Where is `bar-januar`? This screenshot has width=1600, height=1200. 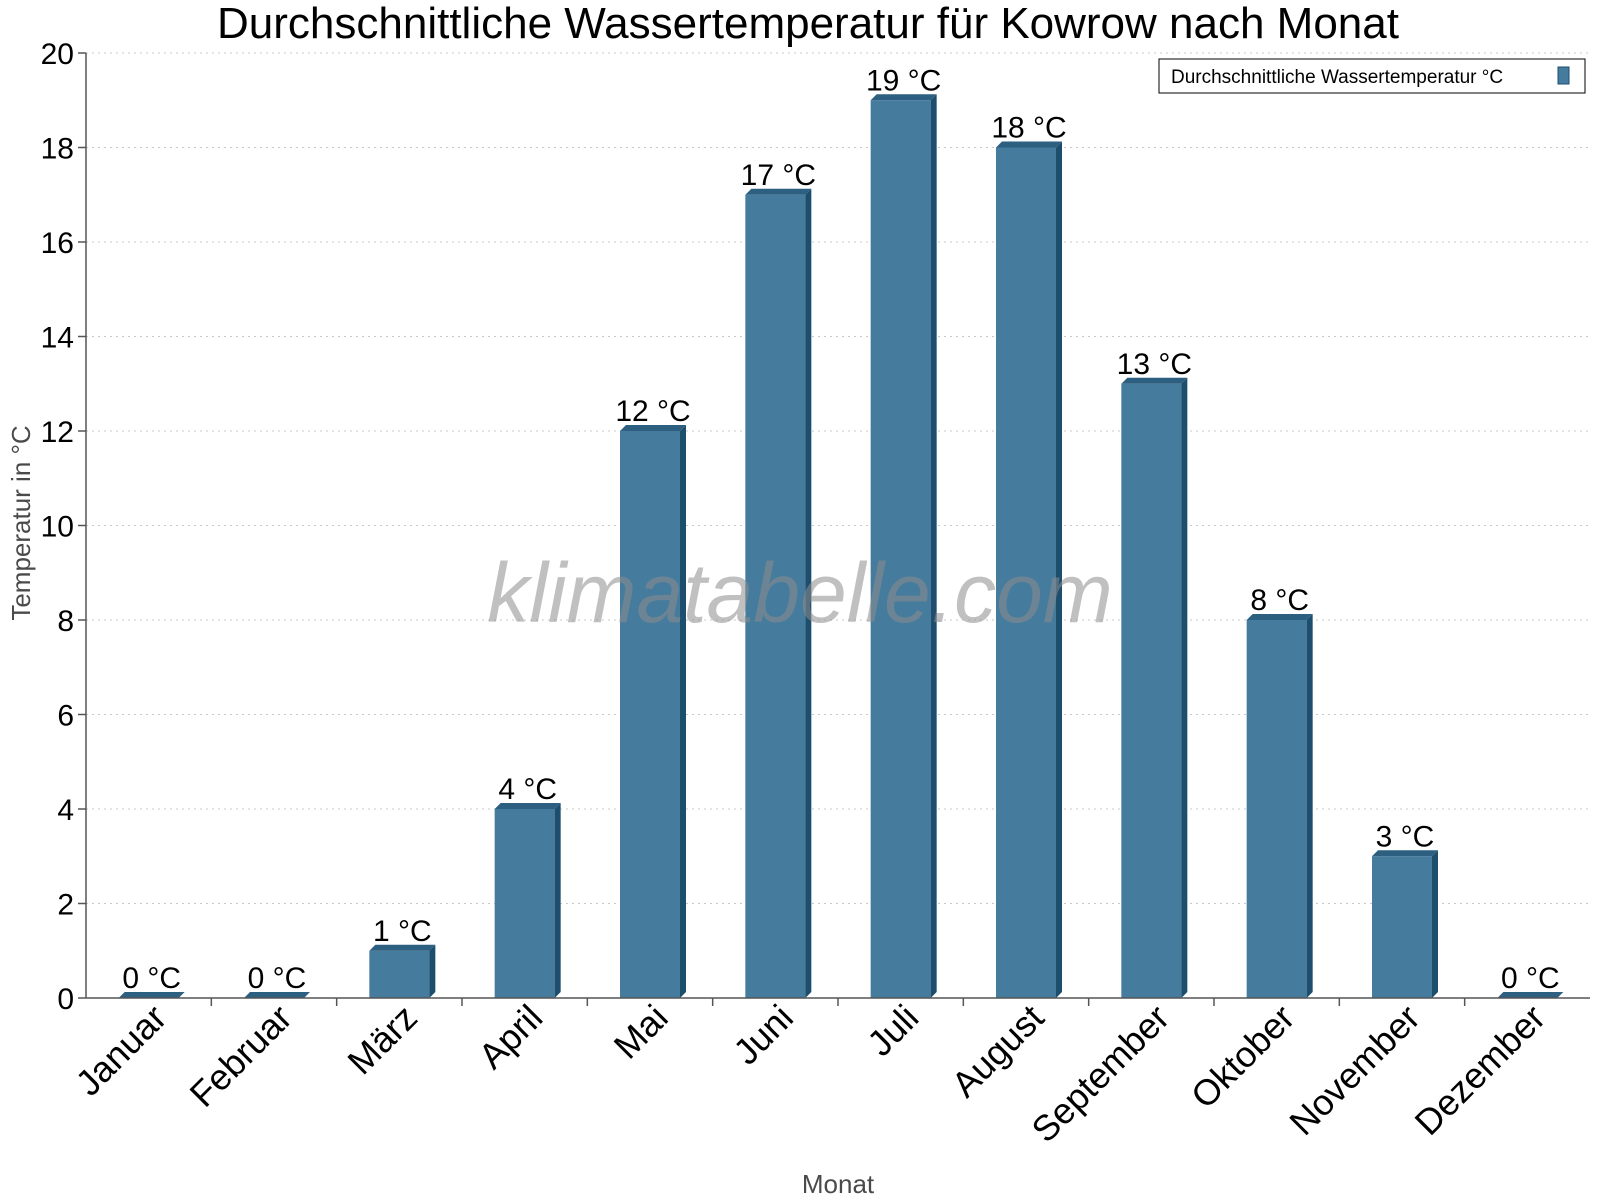
bar-januar is located at coordinates (151, 995).